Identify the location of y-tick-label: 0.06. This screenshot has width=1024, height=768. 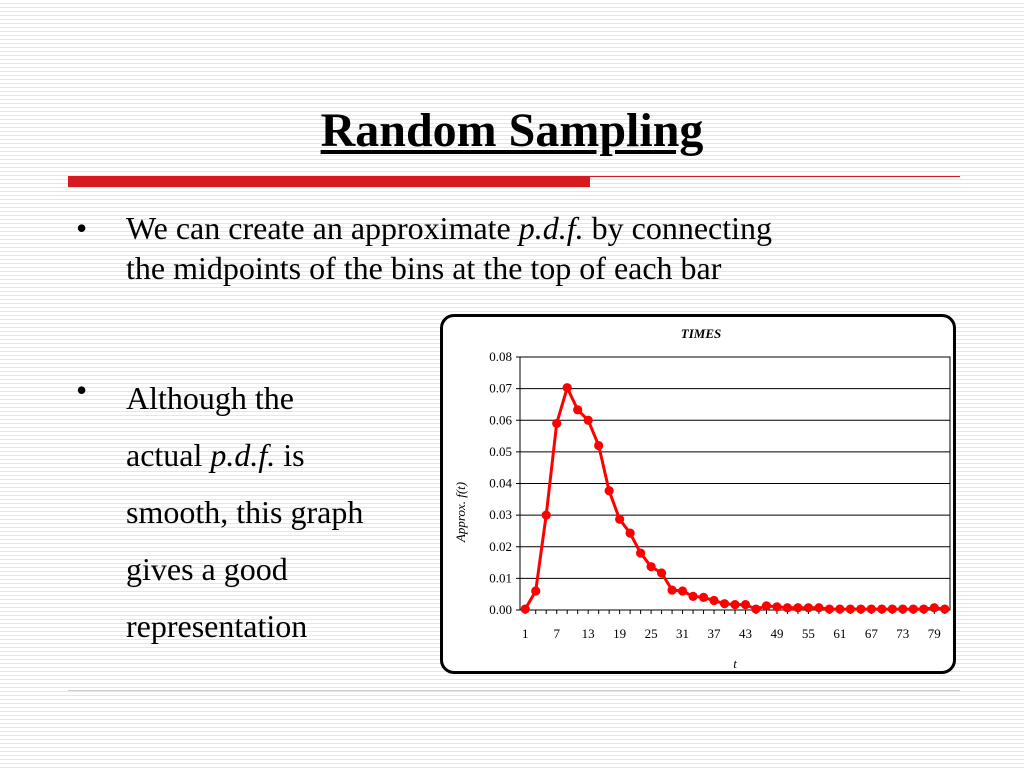
(500, 419).